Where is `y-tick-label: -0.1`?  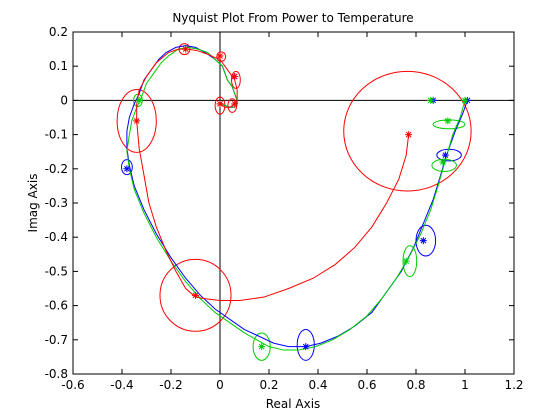
y-tick-label: -0.1 is located at coordinates (56, 135).